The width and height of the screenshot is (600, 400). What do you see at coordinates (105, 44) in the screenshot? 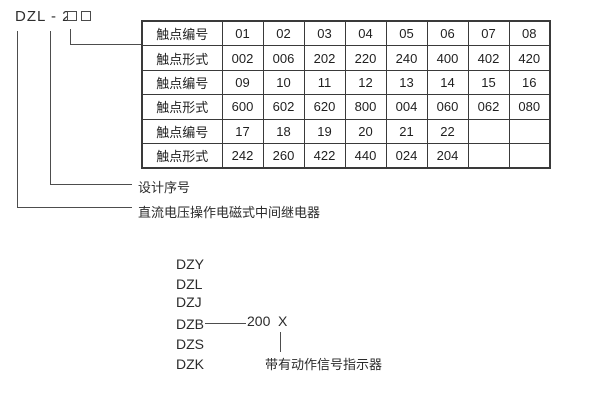
I see `leader-line-contact-box-horizontal` at bounding box center [105, 44].